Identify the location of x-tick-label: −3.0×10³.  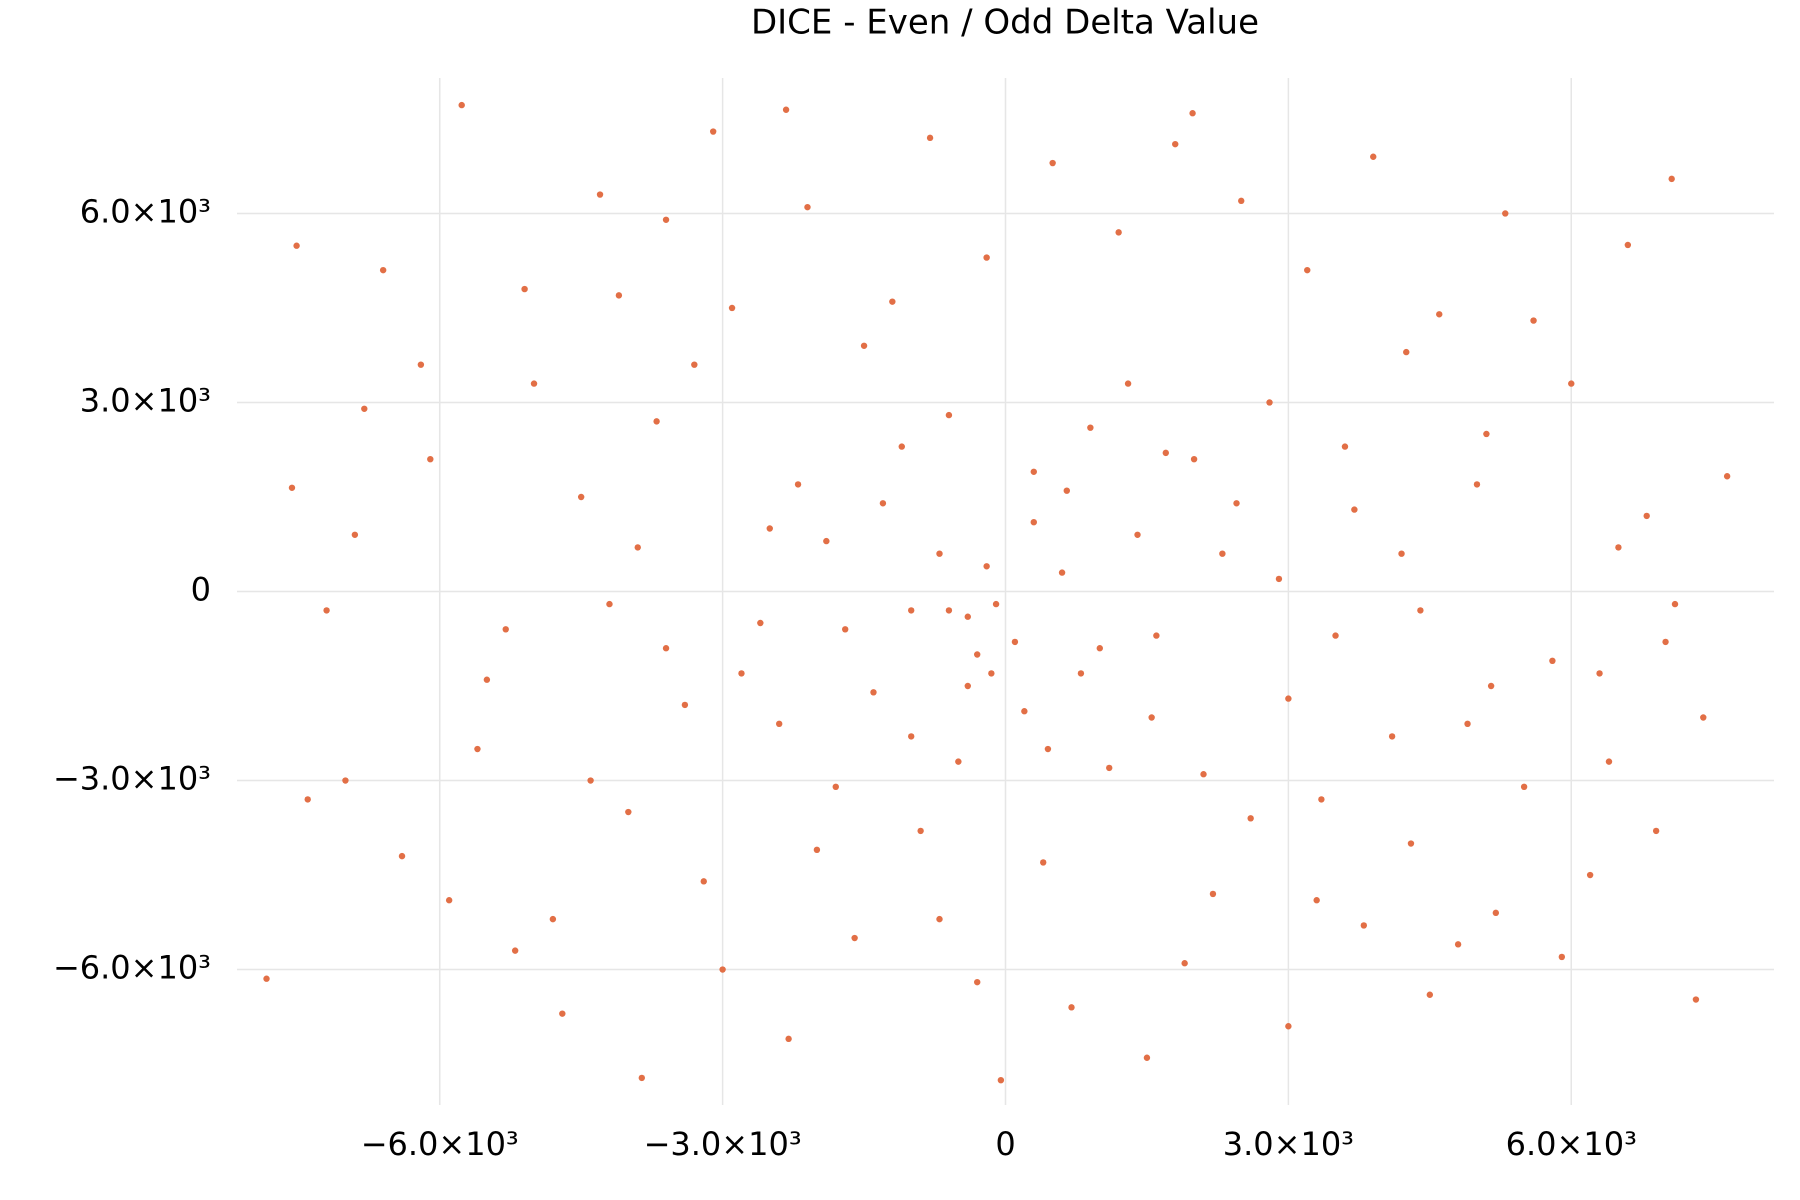
(723, 1144).